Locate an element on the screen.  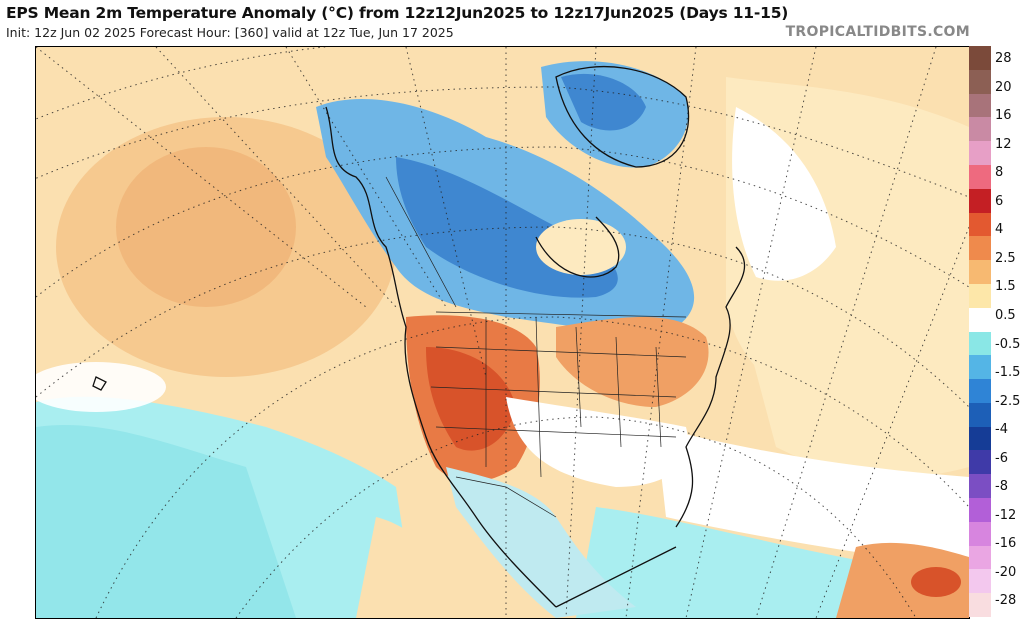
colorbar-label: -2.5 is located at coordinates (1008, 401).